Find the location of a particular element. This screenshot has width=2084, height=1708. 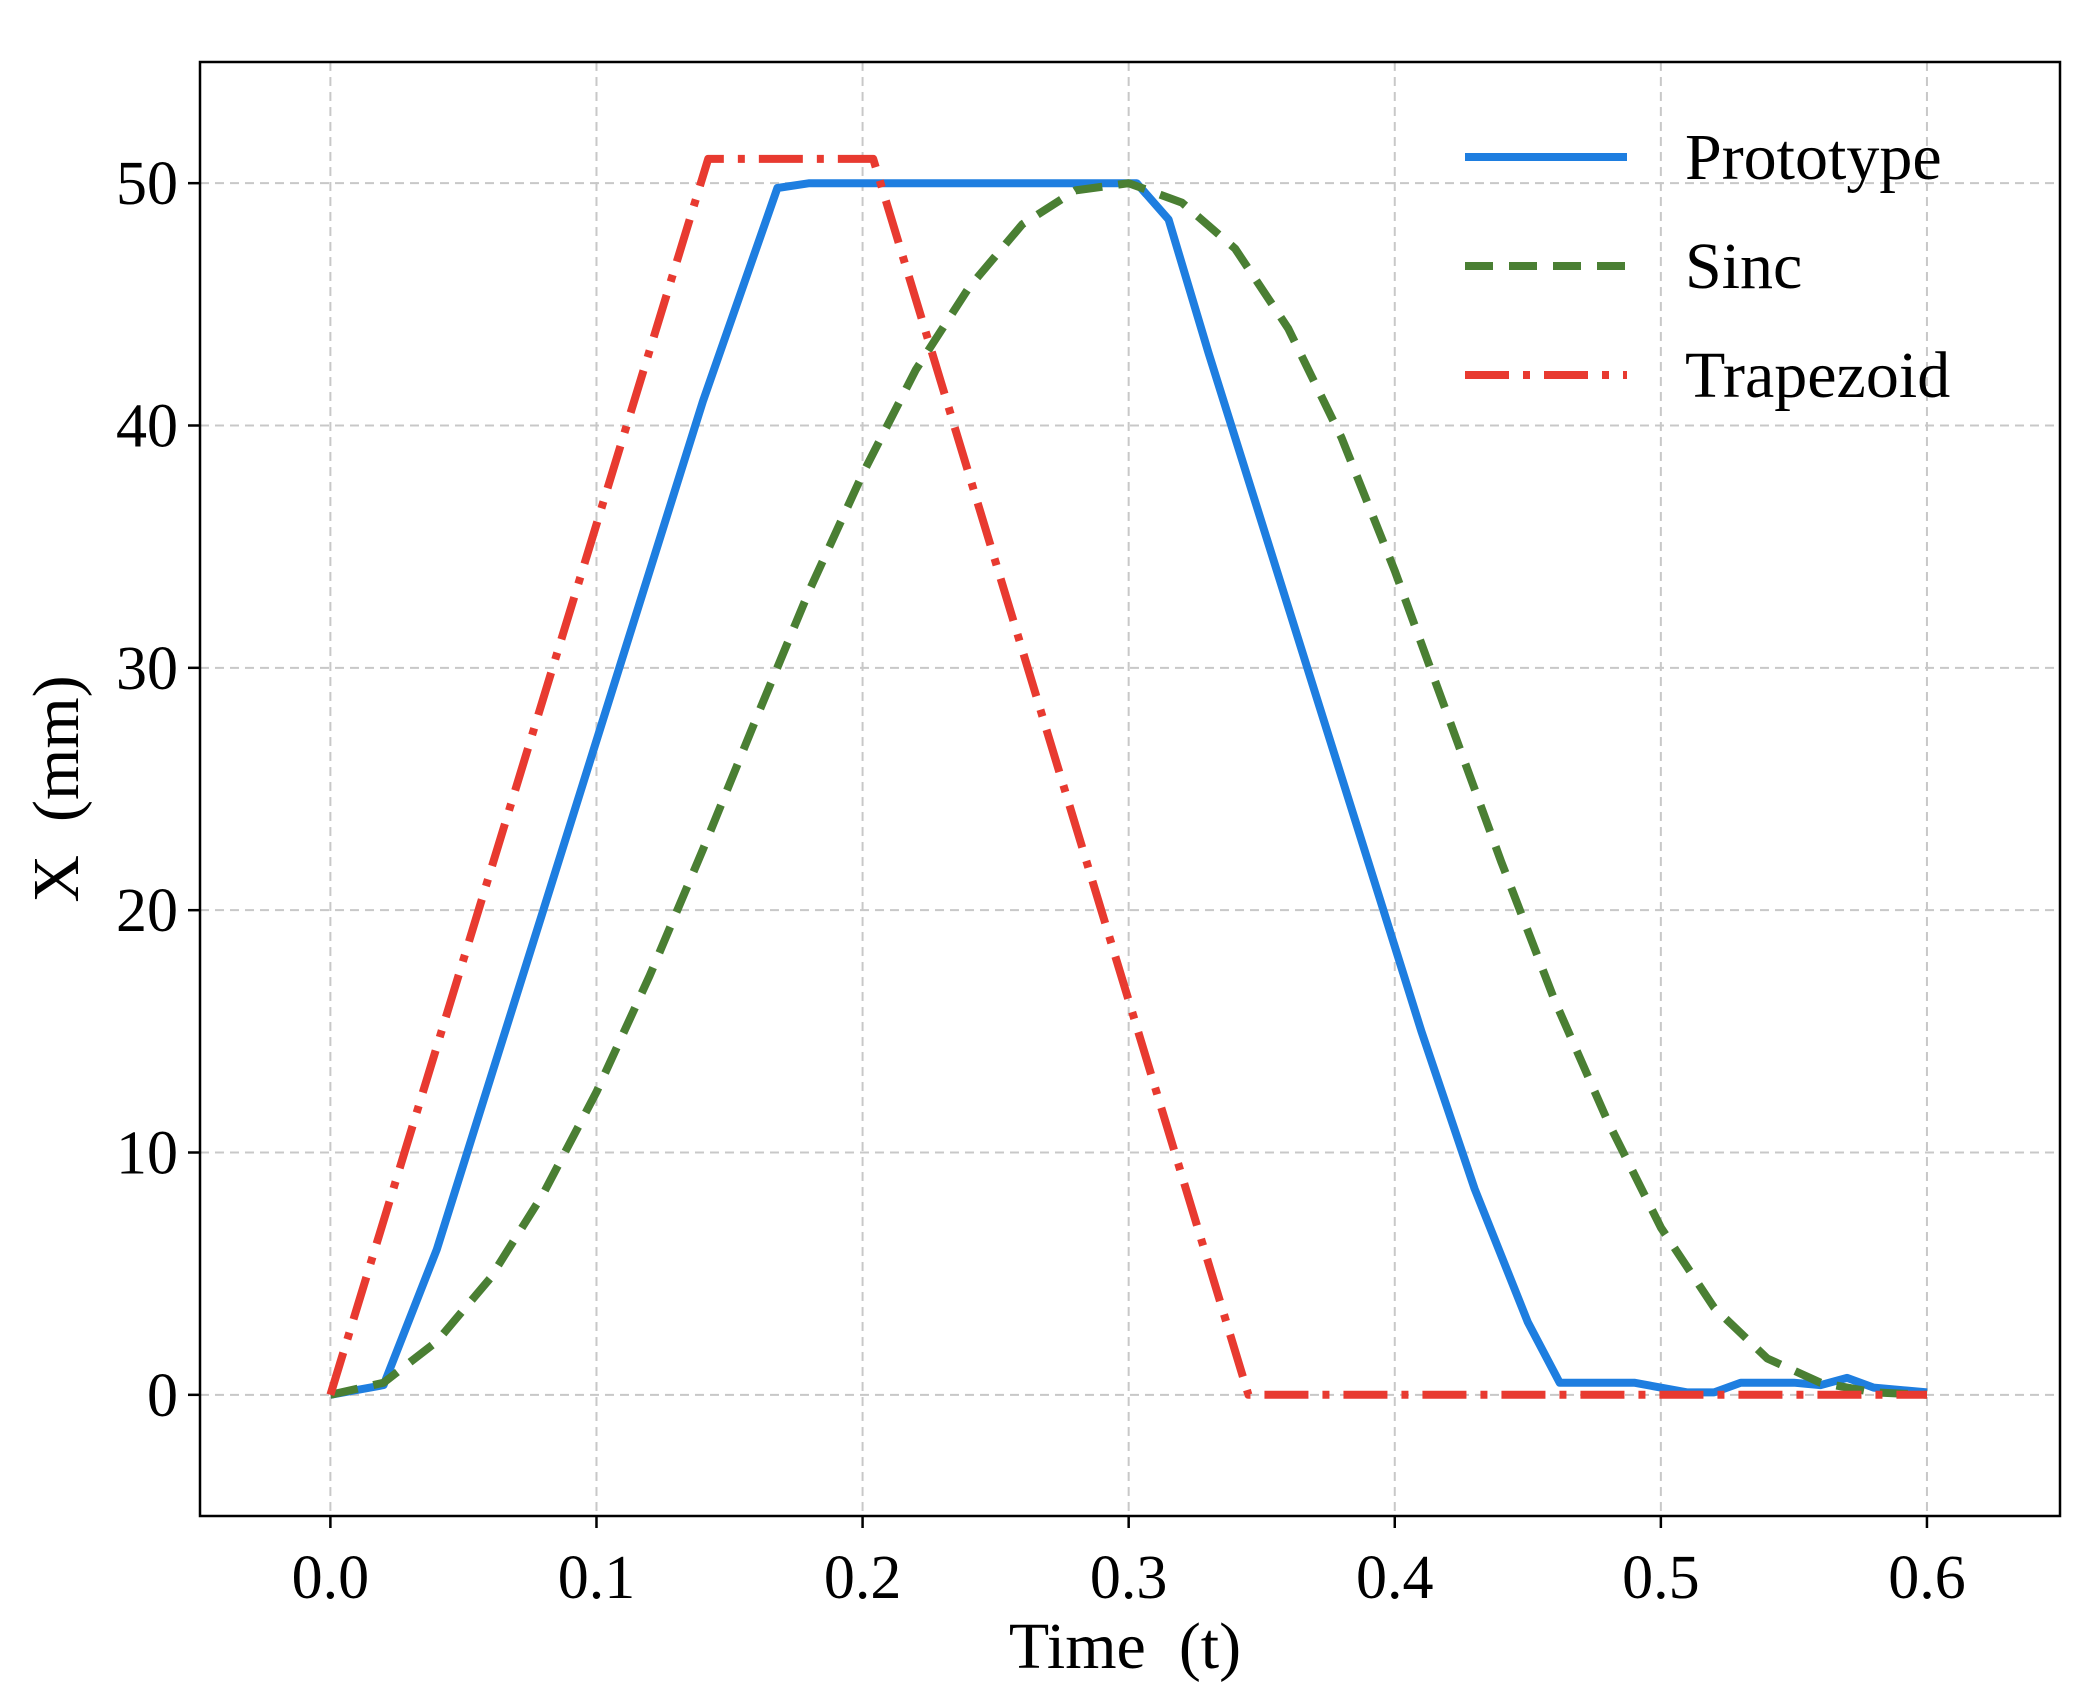

legend-label-sinc: Sinc is located at coordinates (1743, 266).